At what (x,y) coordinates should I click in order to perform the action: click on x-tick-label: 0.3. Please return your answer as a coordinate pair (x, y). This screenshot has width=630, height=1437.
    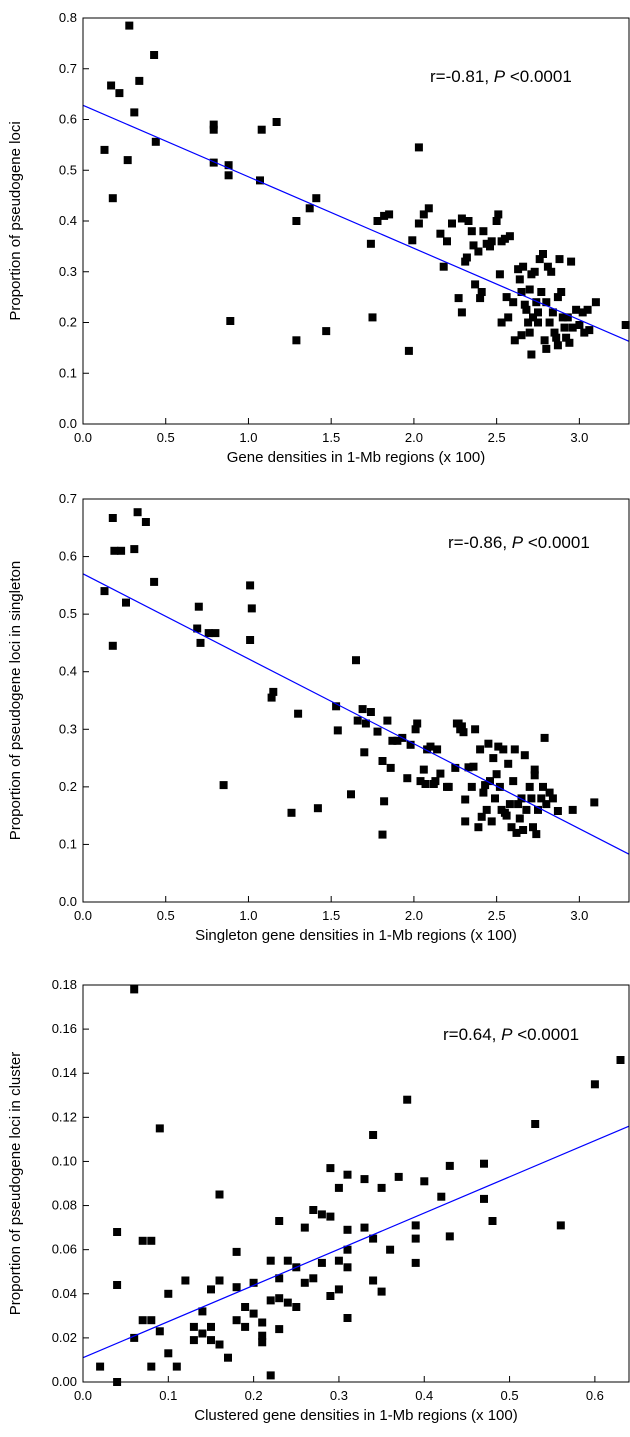
    Looking at the image, I should click on (339, 1395).